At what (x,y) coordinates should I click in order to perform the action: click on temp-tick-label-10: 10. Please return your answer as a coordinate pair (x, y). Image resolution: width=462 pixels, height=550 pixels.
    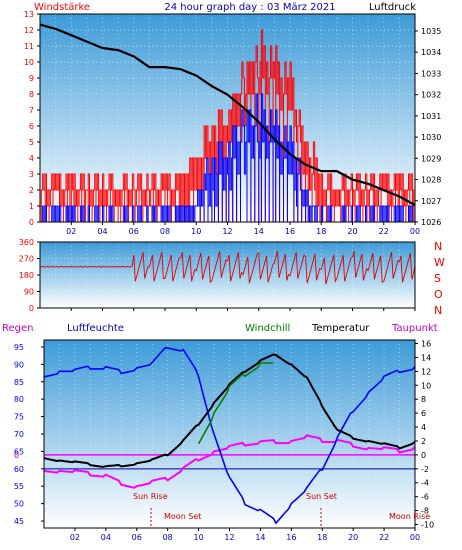
    Looking at the image, I should click on (426, 385).